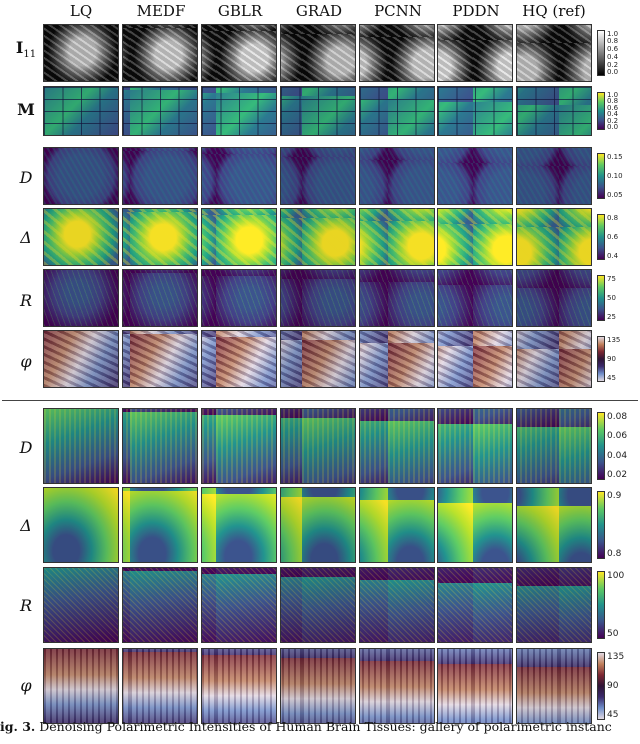  What do you see at coordinates (613, 72) in the screenshot?
I see `colorbar-tick-label: 0.0` at bounding box center [613, 72].